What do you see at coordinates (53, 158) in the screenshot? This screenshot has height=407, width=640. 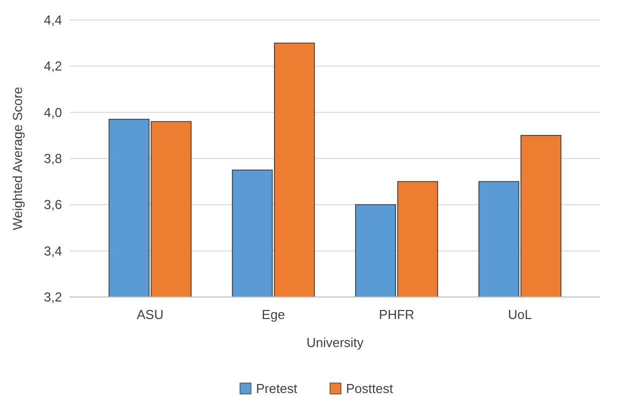 I see `y-tick-label: 3,8` at bounding box center [53, 158].